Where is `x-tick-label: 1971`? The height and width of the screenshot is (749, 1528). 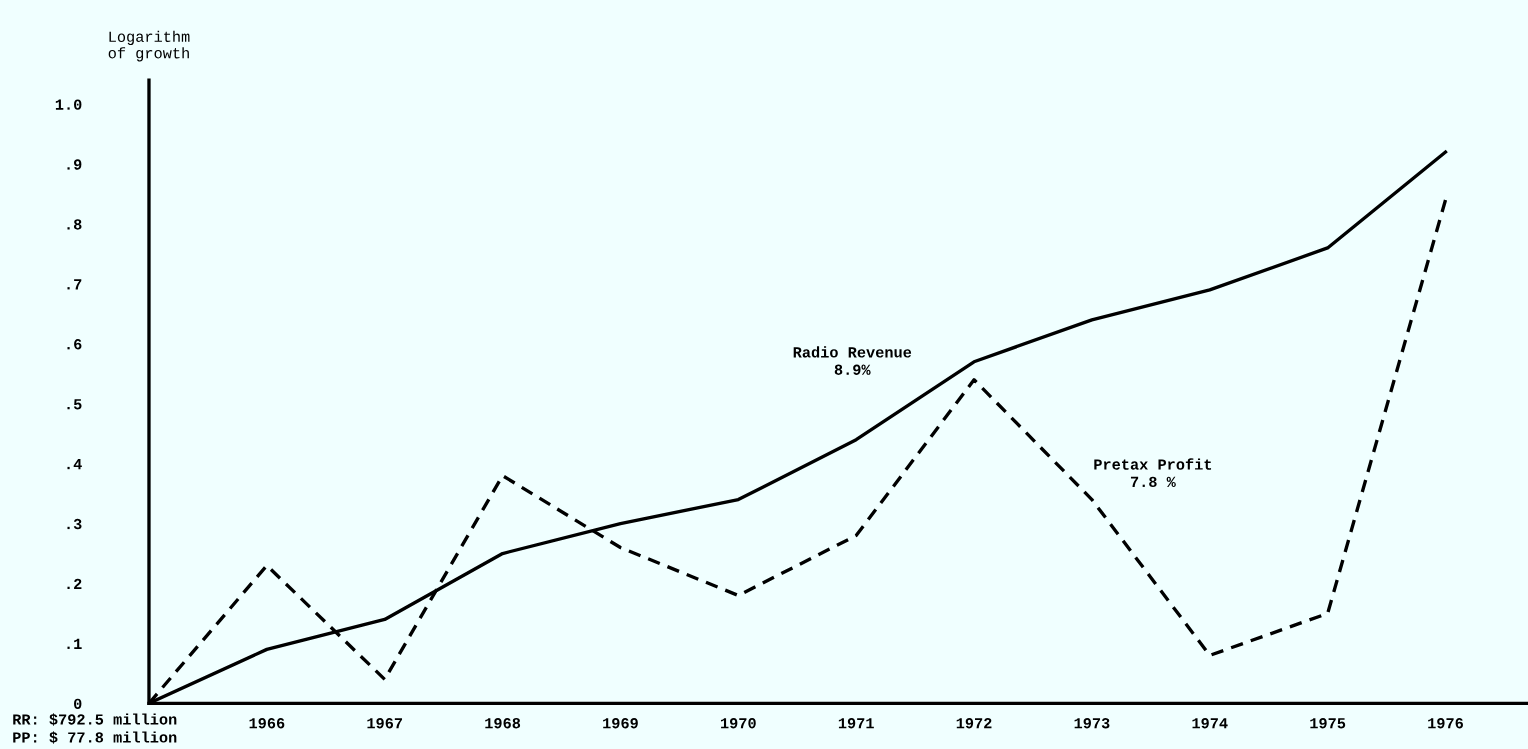
x-tick-label: 1971 is located at coordinates (856, 723).